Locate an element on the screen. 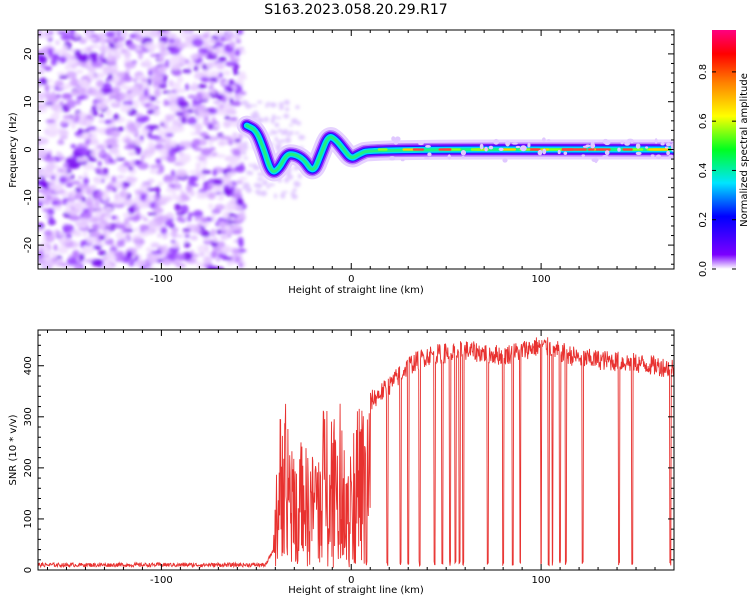 Image resolution: width=750 pixels, height=600 pixels. spectrogram-x-tick-label: 0 is located at coordinates (351, 279).